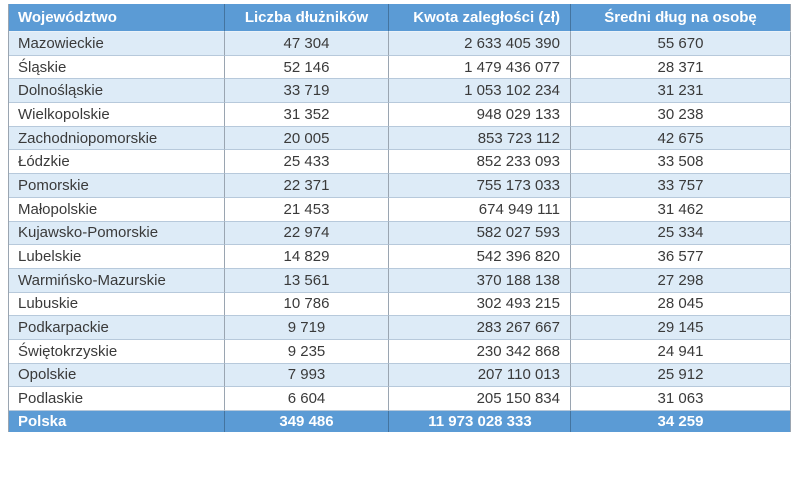 The width and height of the screenshot is (800, 479). Describe the element at coordinates (117, 115) in the screenshot. I see `cell-wojewodztwo: Wielkopolskie` at that location.